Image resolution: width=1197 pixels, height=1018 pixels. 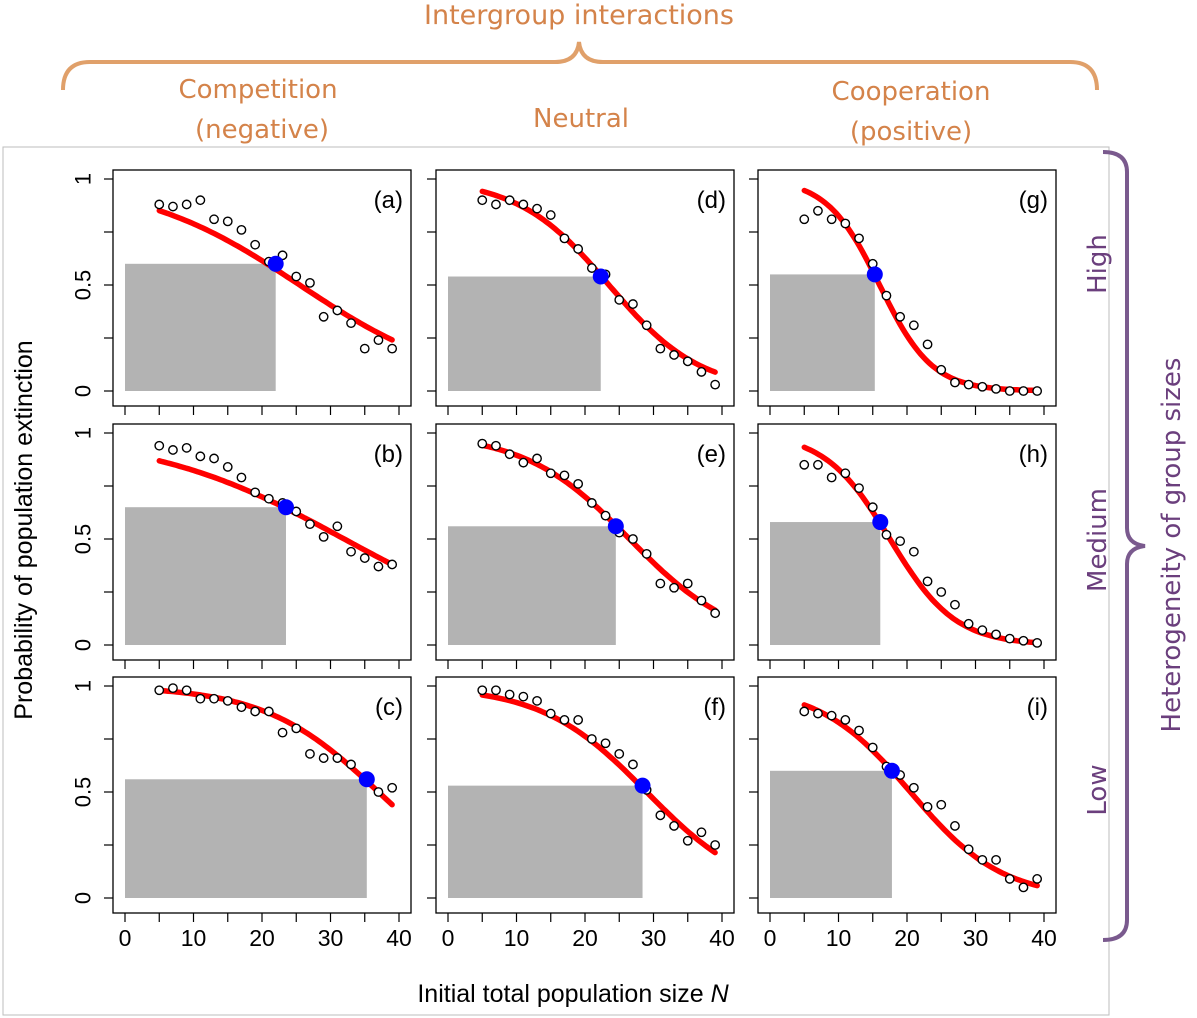 I want to click on header-title: Intergroup interactions, so click(x=579, y=15).